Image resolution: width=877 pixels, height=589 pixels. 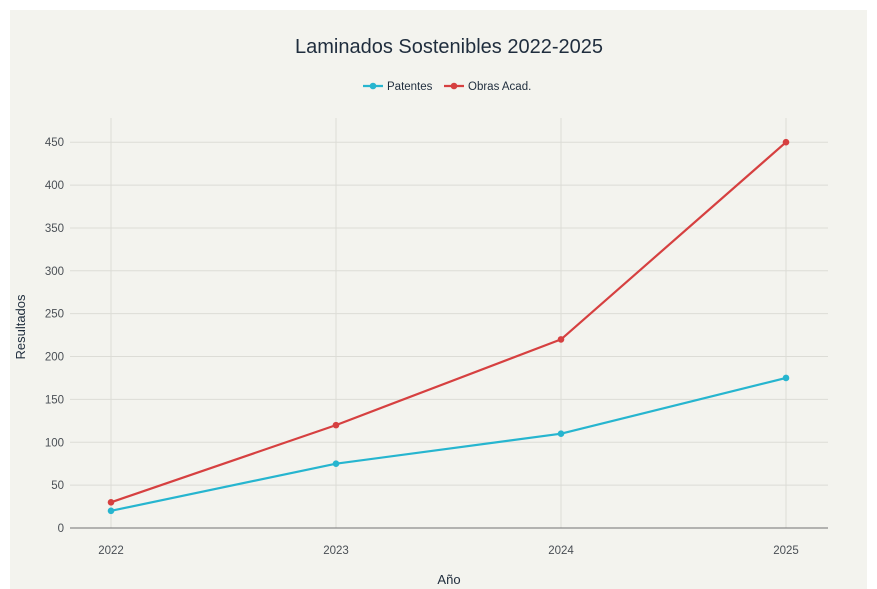 What do you see at coordinates (61, 529) in the screenshot?
I see `y-tick-label: 0` at bounding box center [61, 529].